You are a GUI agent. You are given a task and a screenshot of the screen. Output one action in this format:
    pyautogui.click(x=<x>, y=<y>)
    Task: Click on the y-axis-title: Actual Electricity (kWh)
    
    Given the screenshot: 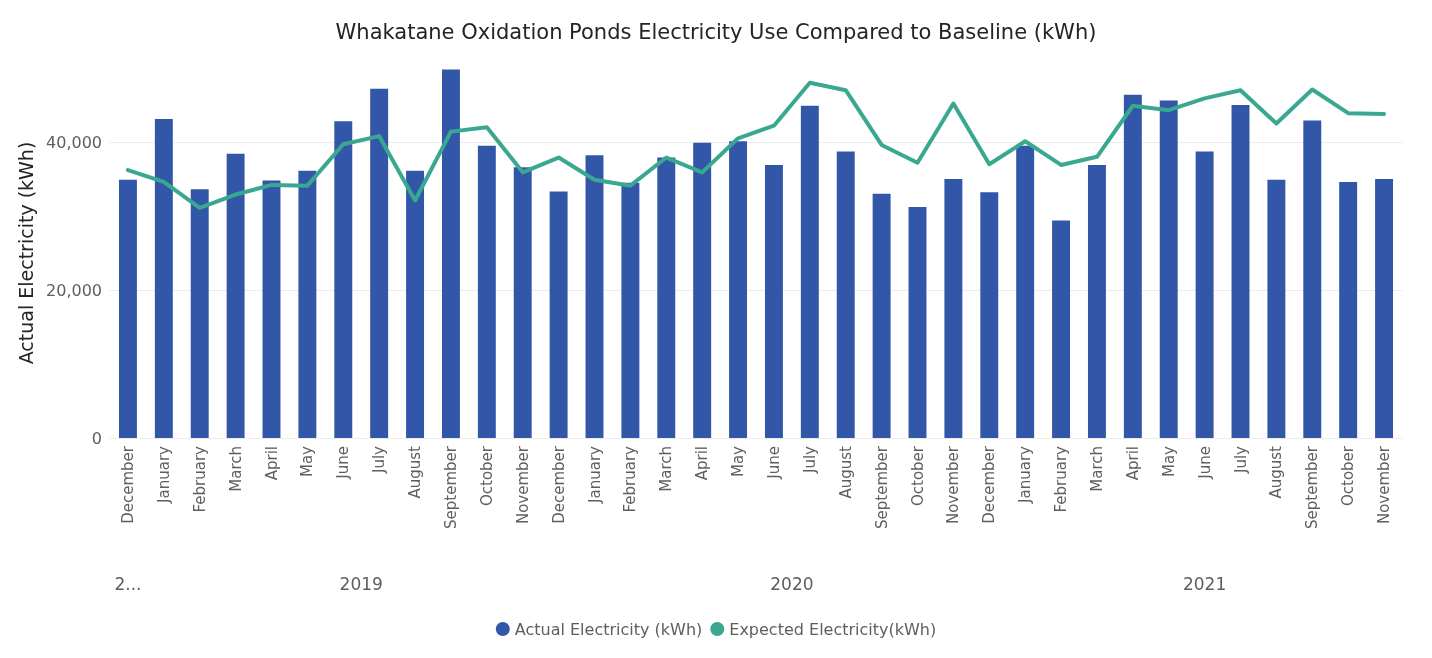 What is the action you would take?
    pyautogui.click(x=25, y=253)
    